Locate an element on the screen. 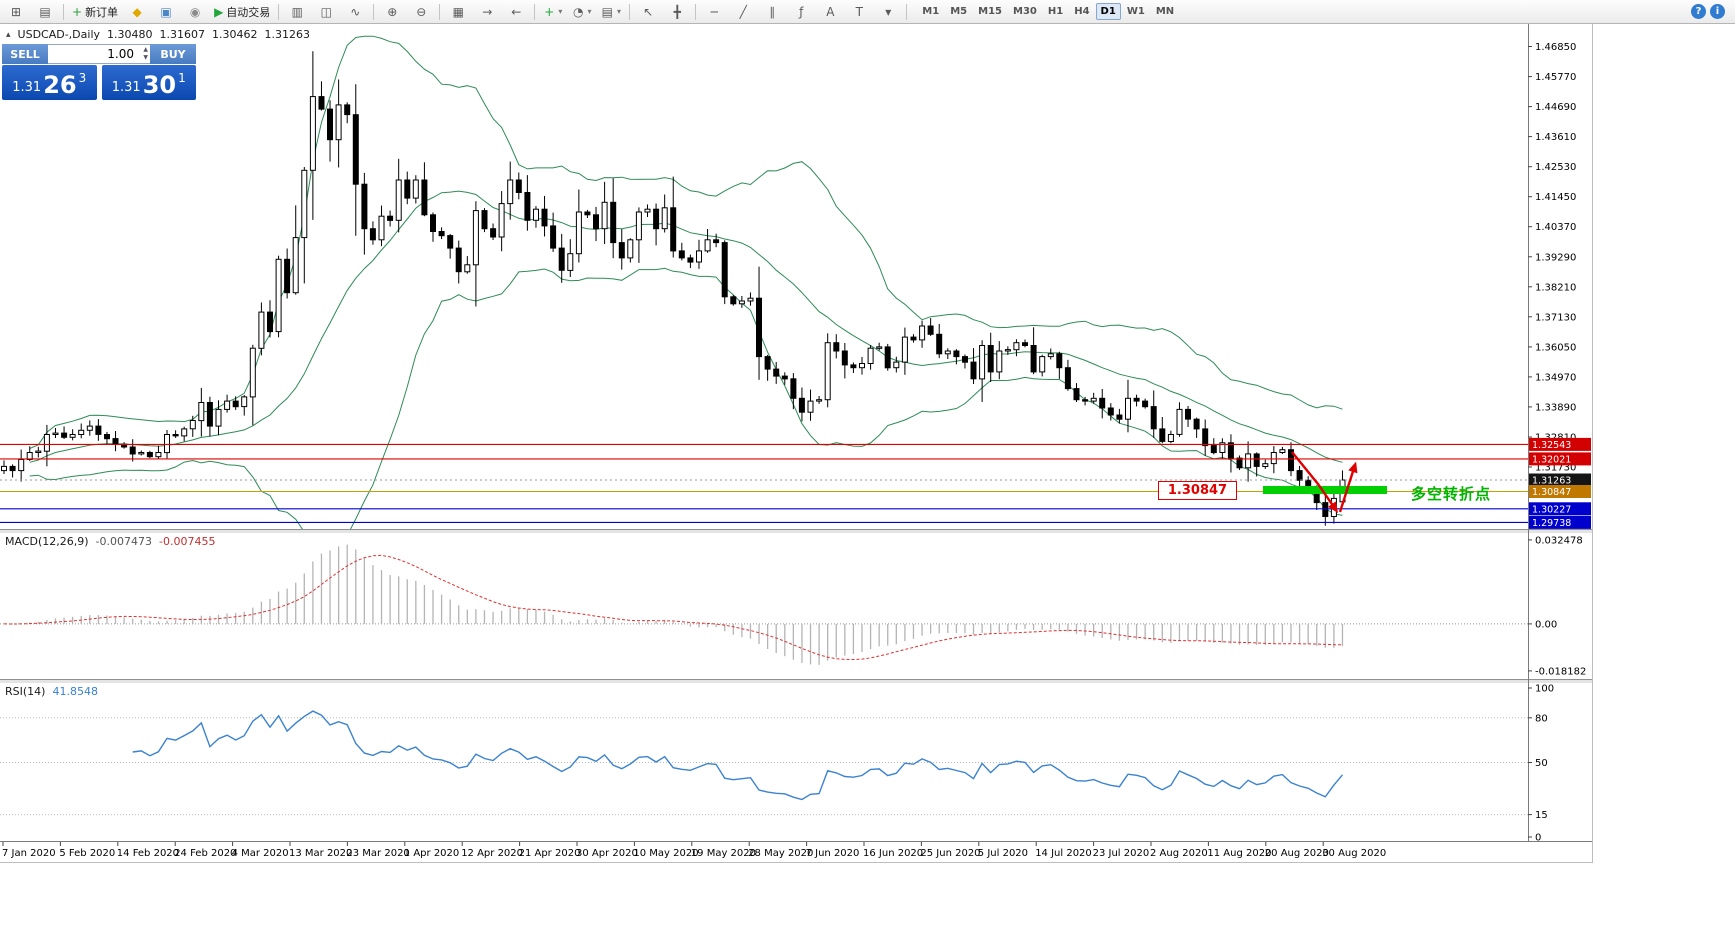 The height and width of the screenshot is (949, 1735). crosshair-button: ╋ is located at coordinates (677, 12).